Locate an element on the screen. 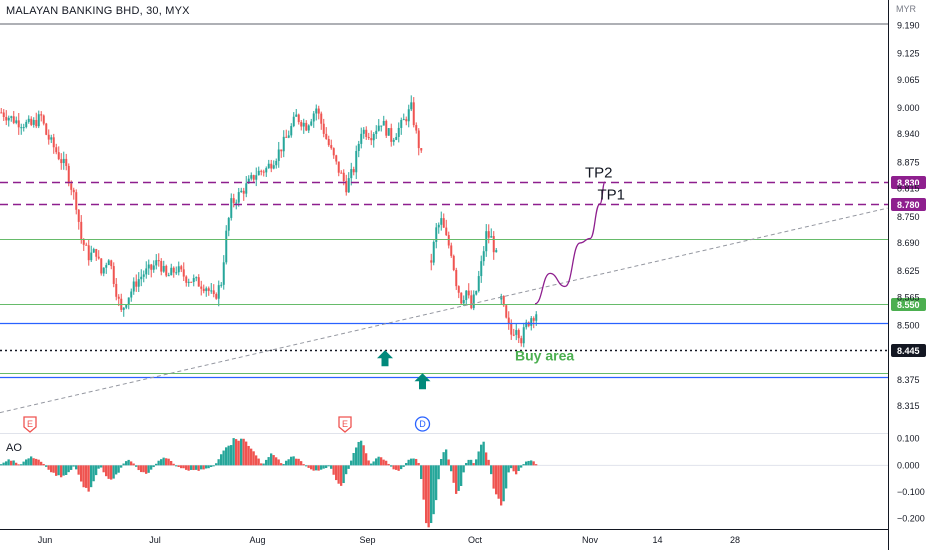 This screenshot has width=932, height=550. dividend-marker-icon is located at coordinates (422, 424).